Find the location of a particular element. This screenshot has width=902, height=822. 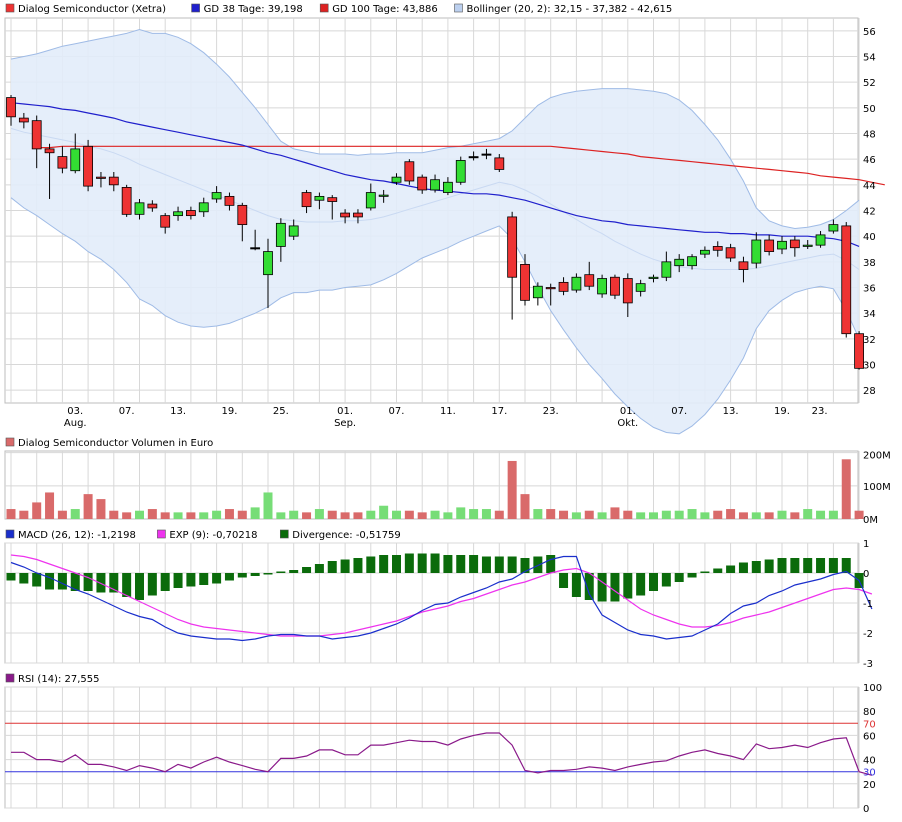

x-tick-label: 17. is located at coordinates (499, 411).